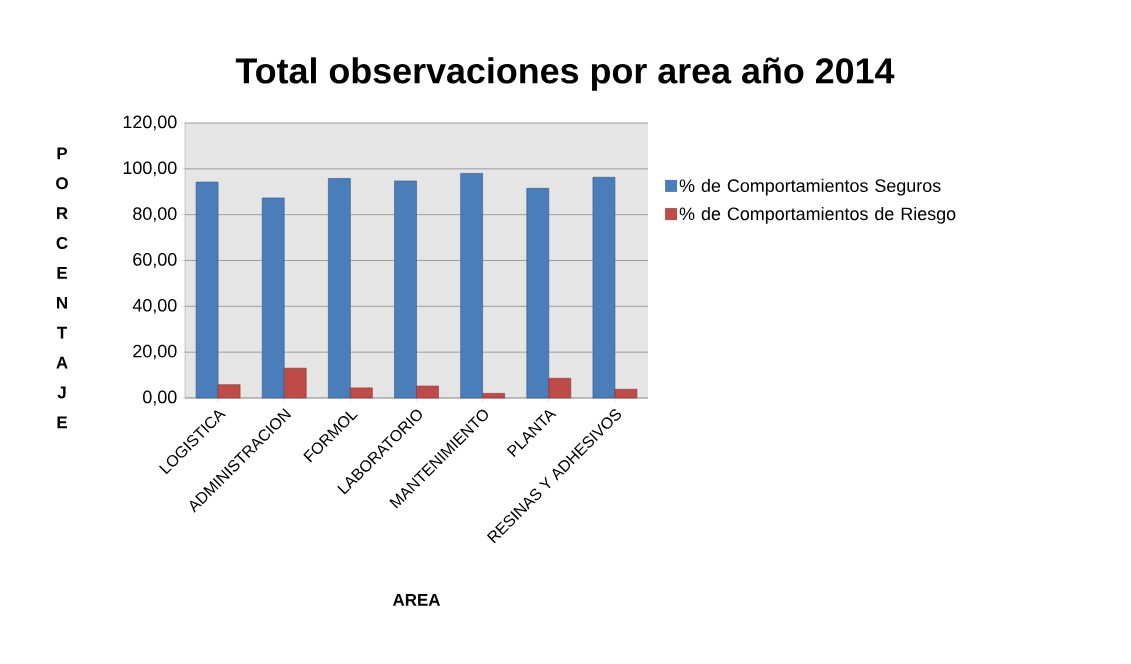  I want to click on y-tick-label: 120,00, so click(150, 123).